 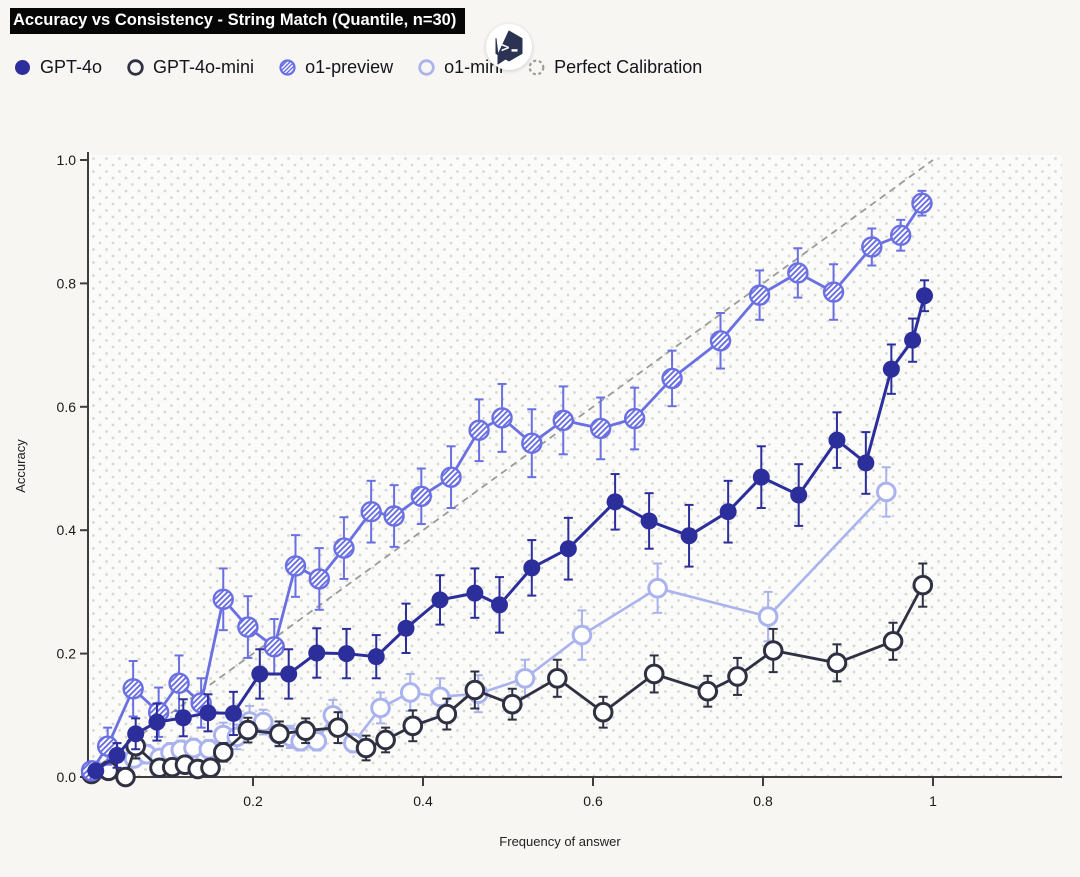 What do you see at coordinates (763, 801) in the screenshot?
I see `x-tick-label: 0.8` at bounding box center [763, 801].